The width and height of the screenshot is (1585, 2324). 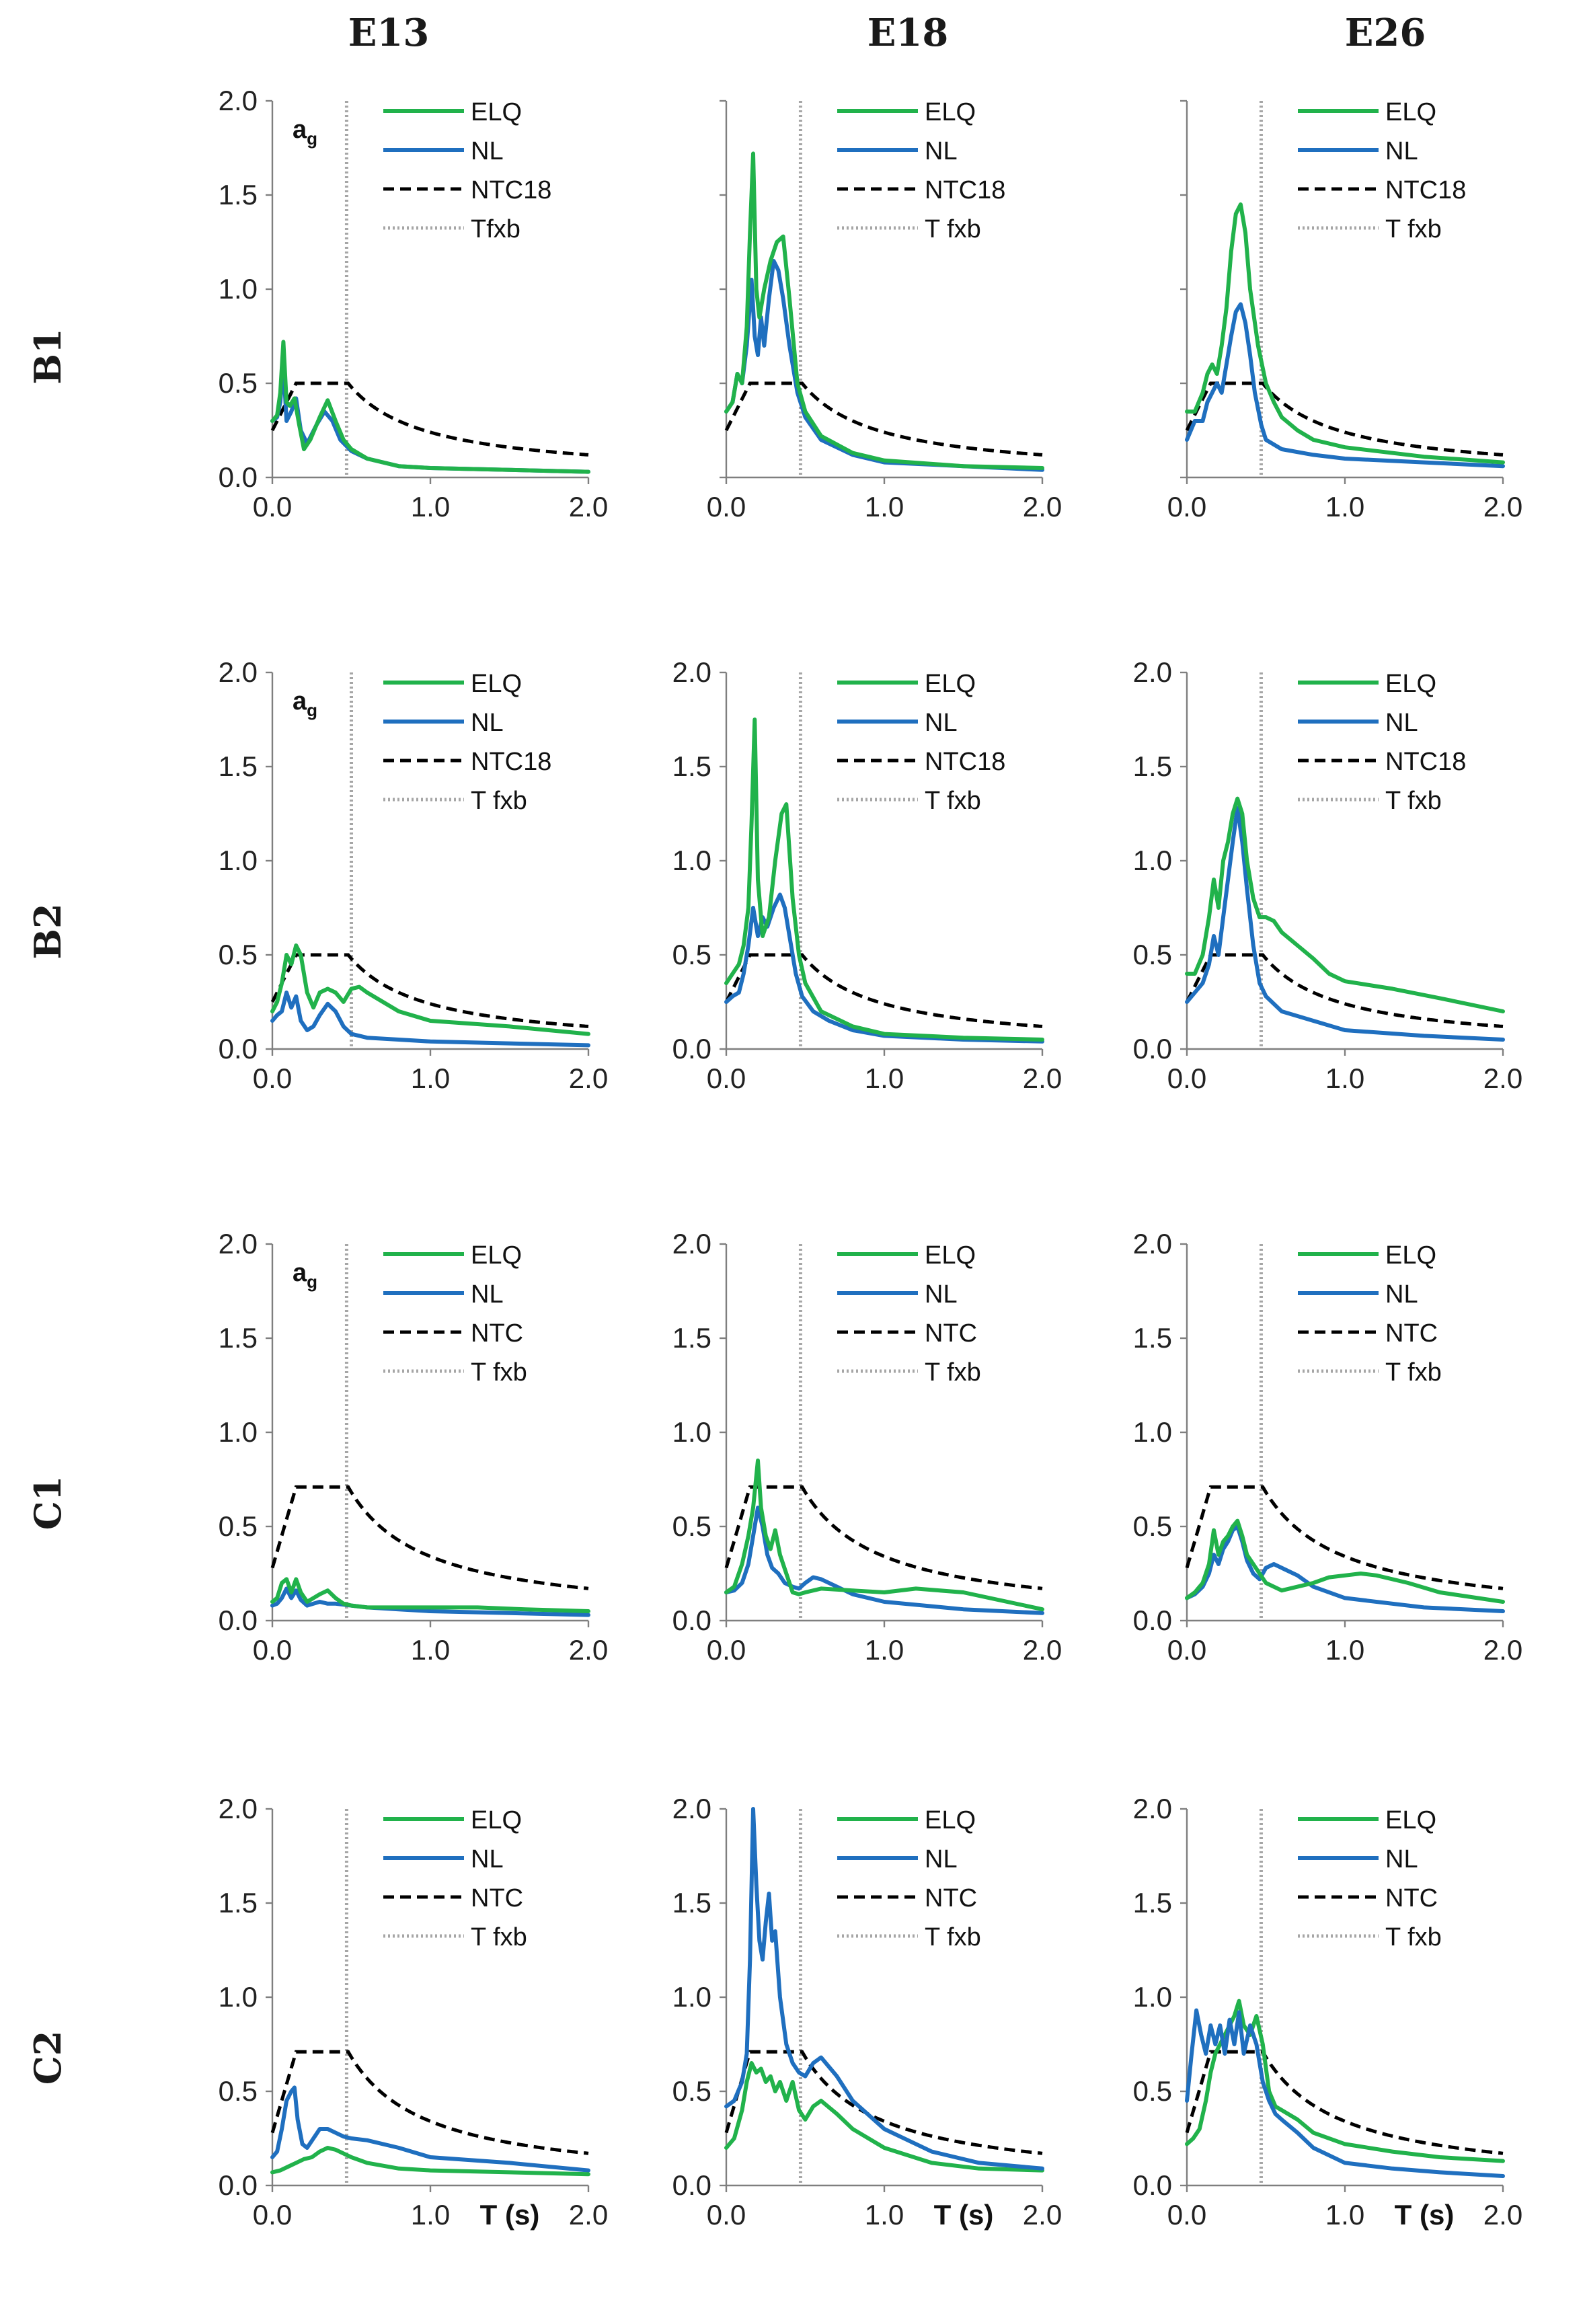 What do you see at coordinates (1385, 33) in the screenshot?
I see `column-title-e26: E26` at bounding box center [1385, 33].